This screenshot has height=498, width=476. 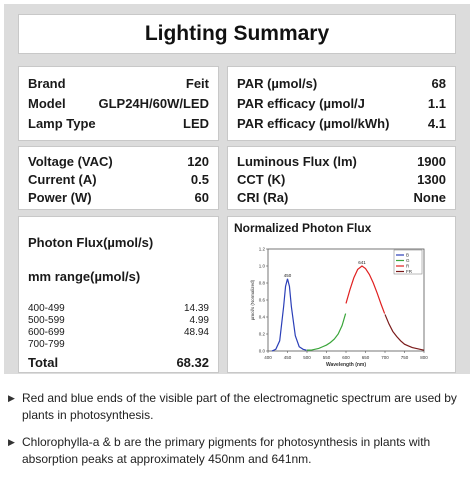 I want to click on x-axis-label: Wavelength (nm), so click(x=346, y=365).